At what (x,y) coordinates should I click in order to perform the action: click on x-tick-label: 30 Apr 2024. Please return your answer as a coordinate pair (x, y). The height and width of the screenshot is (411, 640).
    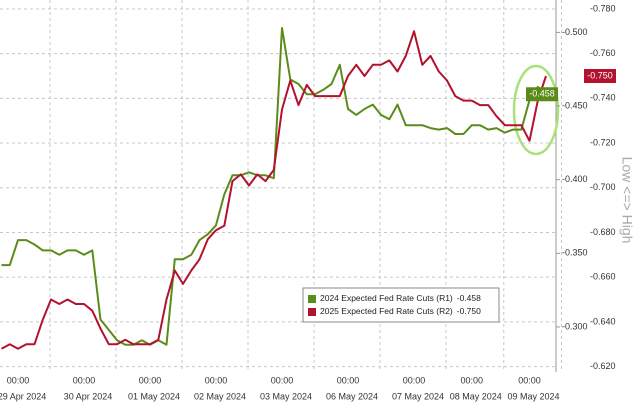
    Looking at the image, I should click on (88, 396).